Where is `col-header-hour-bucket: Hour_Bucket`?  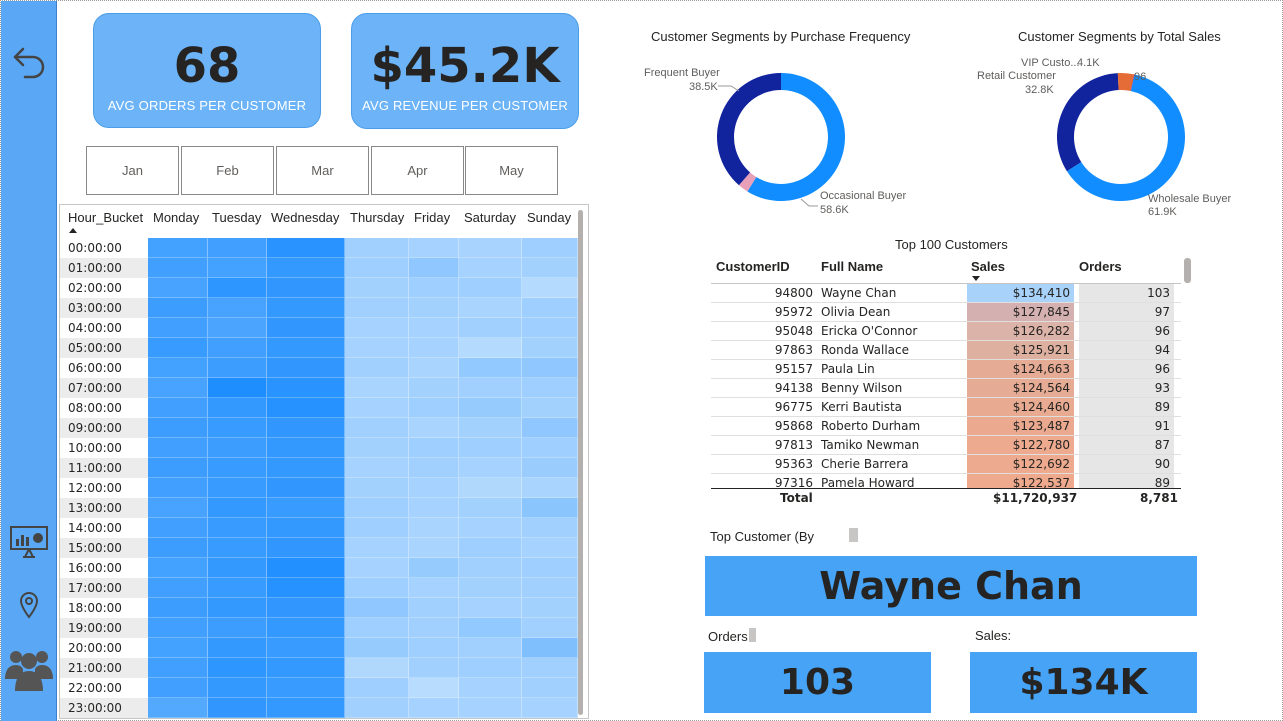
col-header-hour-bucket: Hour_Bucket is located at coordinates (106, 217).